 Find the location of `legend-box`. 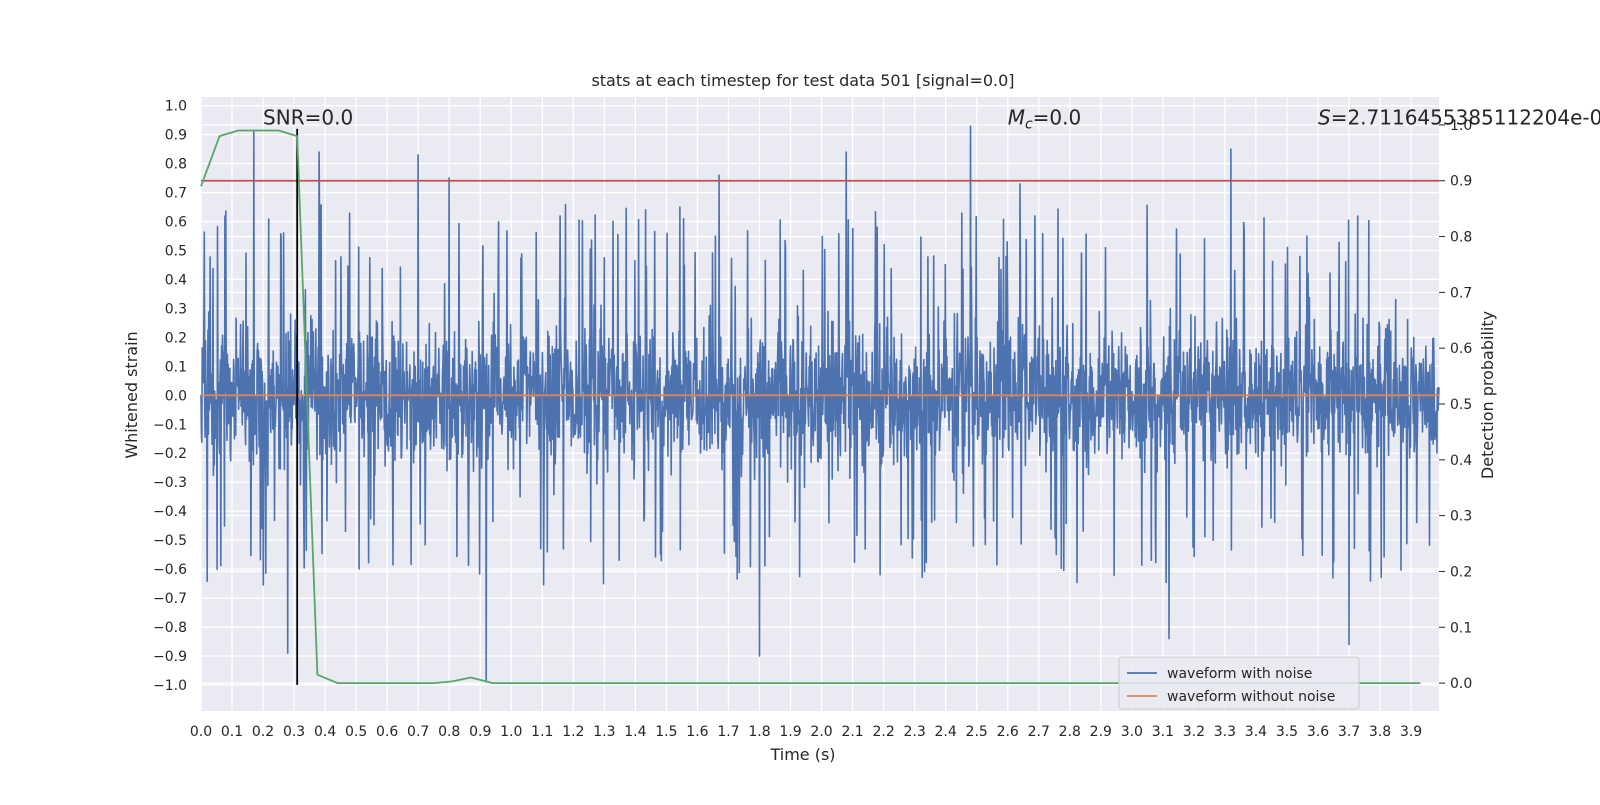

legend-box is located at coordinates (1239, 683).